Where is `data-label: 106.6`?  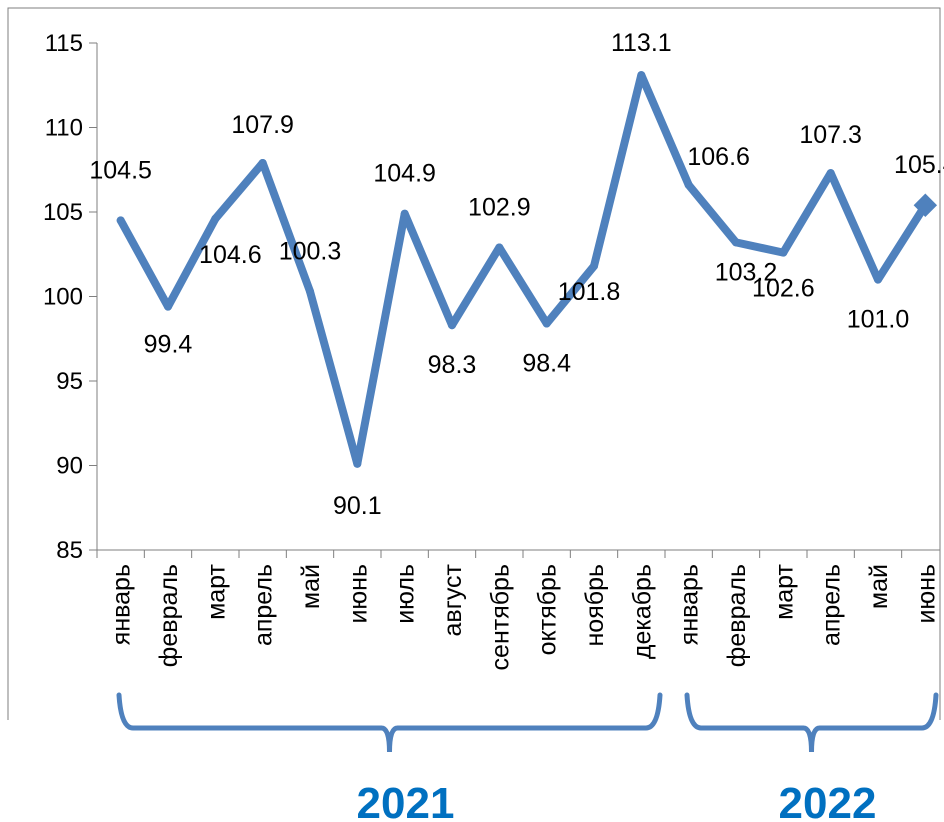
data-label: 106.6 is located at coordinates (718, 157).